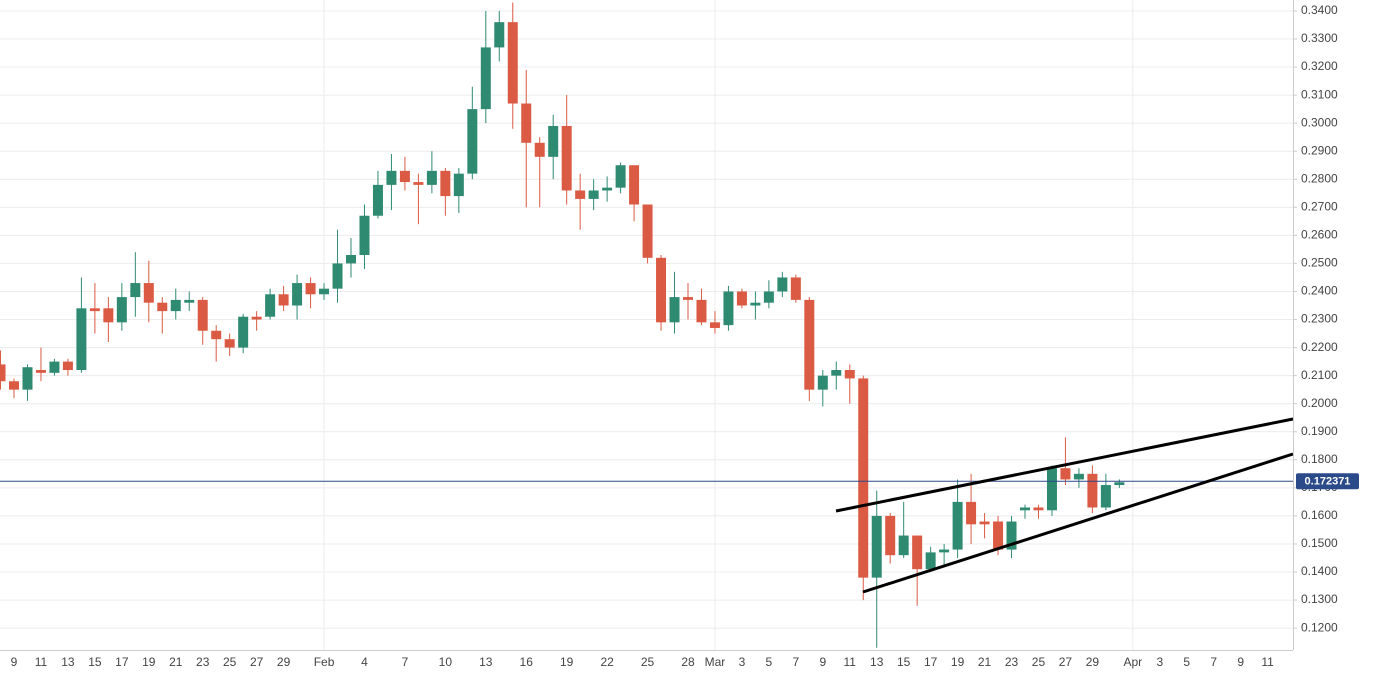 The image size is (1375, 678). Describe the element at coordinates (1132, 662) in the screenshot. I see `x-tick-label: Apr` at that location.